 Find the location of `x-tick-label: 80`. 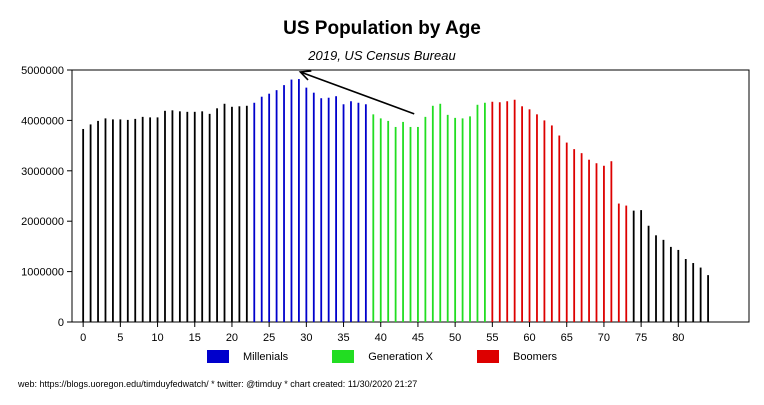

x-tick-label: 80 is located at coordinates (678, 338).